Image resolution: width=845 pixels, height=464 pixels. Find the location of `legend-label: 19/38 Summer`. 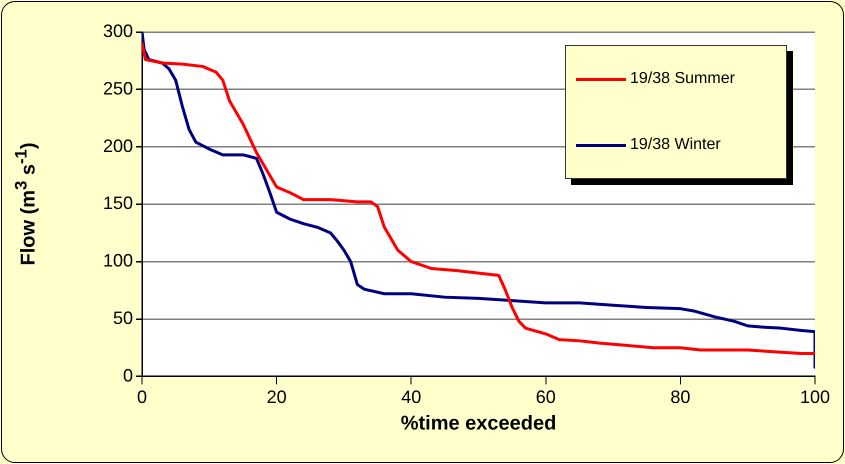

legend-label: 19/38 Summer is located at coordinates (682, 79).